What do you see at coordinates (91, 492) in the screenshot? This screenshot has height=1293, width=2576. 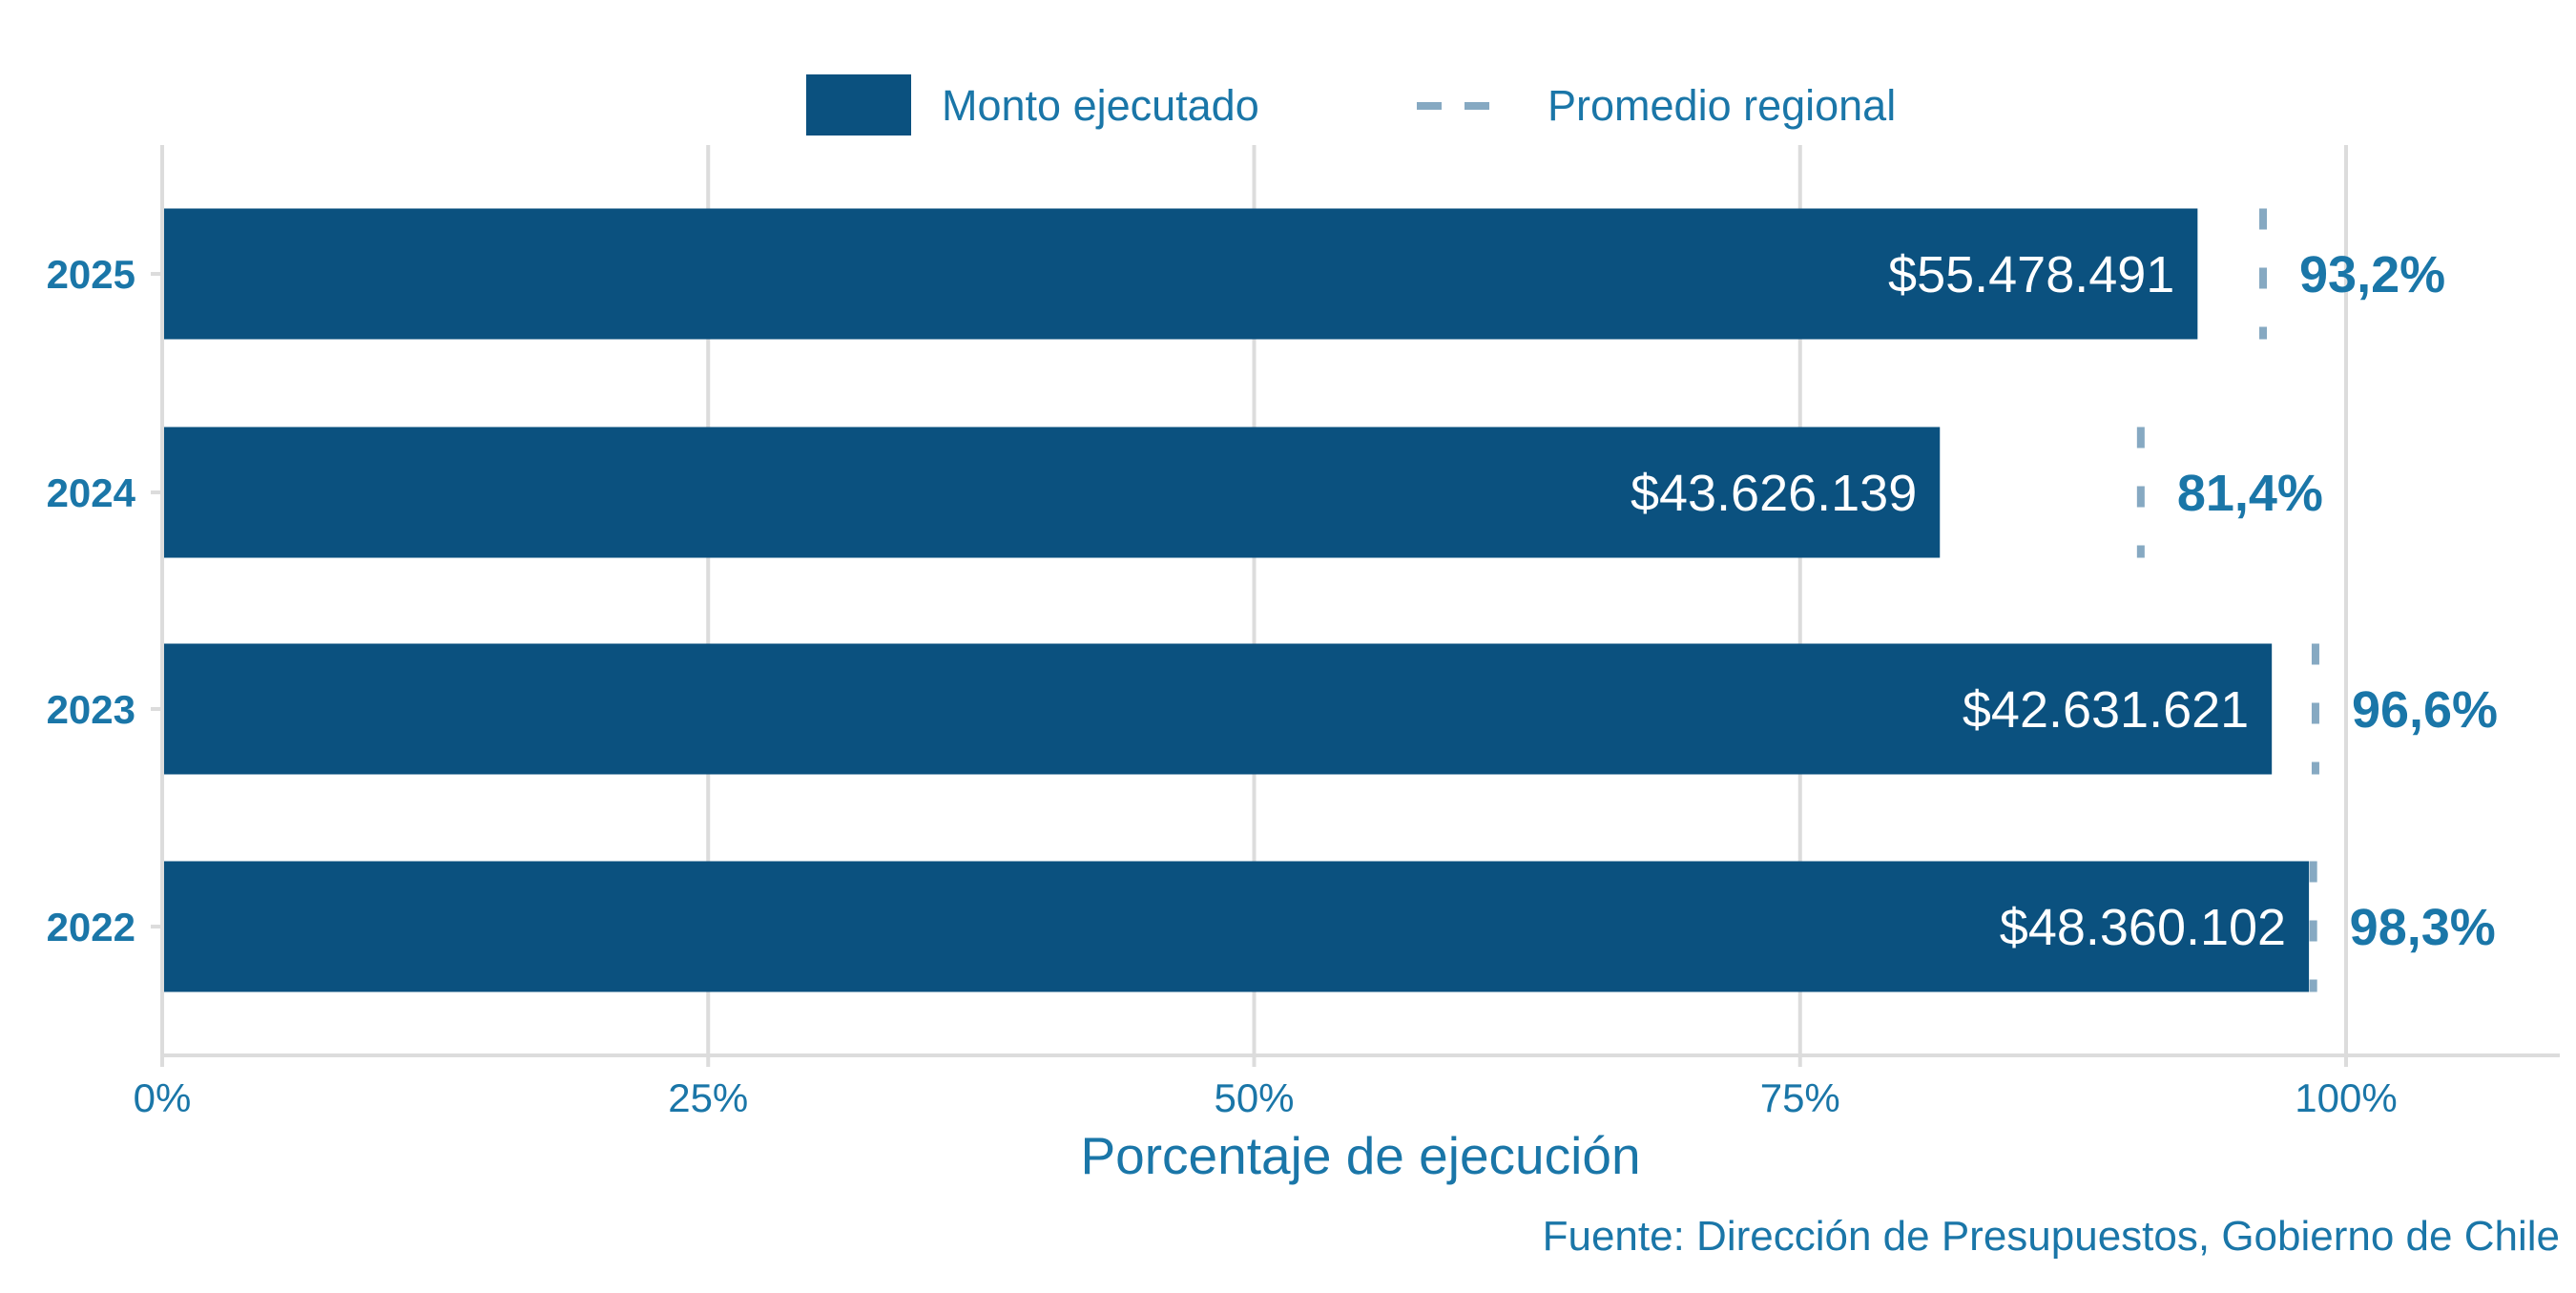 I see `y-tick-label: 2024` at bounding box center [91, 492].